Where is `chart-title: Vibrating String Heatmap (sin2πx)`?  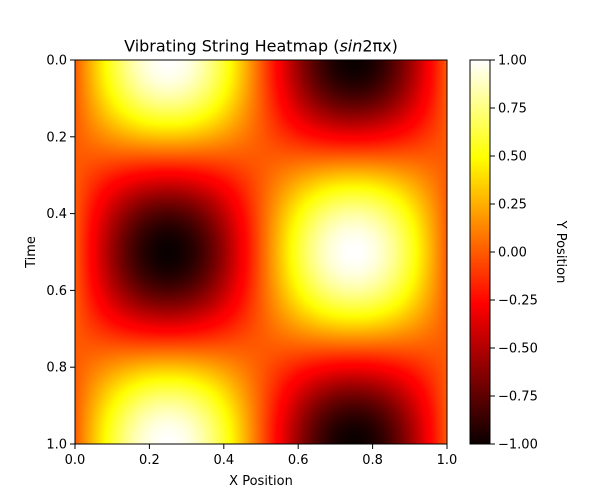
chart-title: Vibrating String Heatmap (sin2πx) is located at coordinates (261, 46).